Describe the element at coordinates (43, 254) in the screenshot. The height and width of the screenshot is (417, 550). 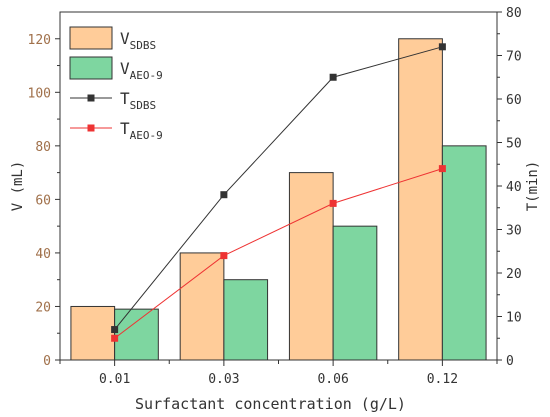
I see `left-tick-label: 40` at that location.